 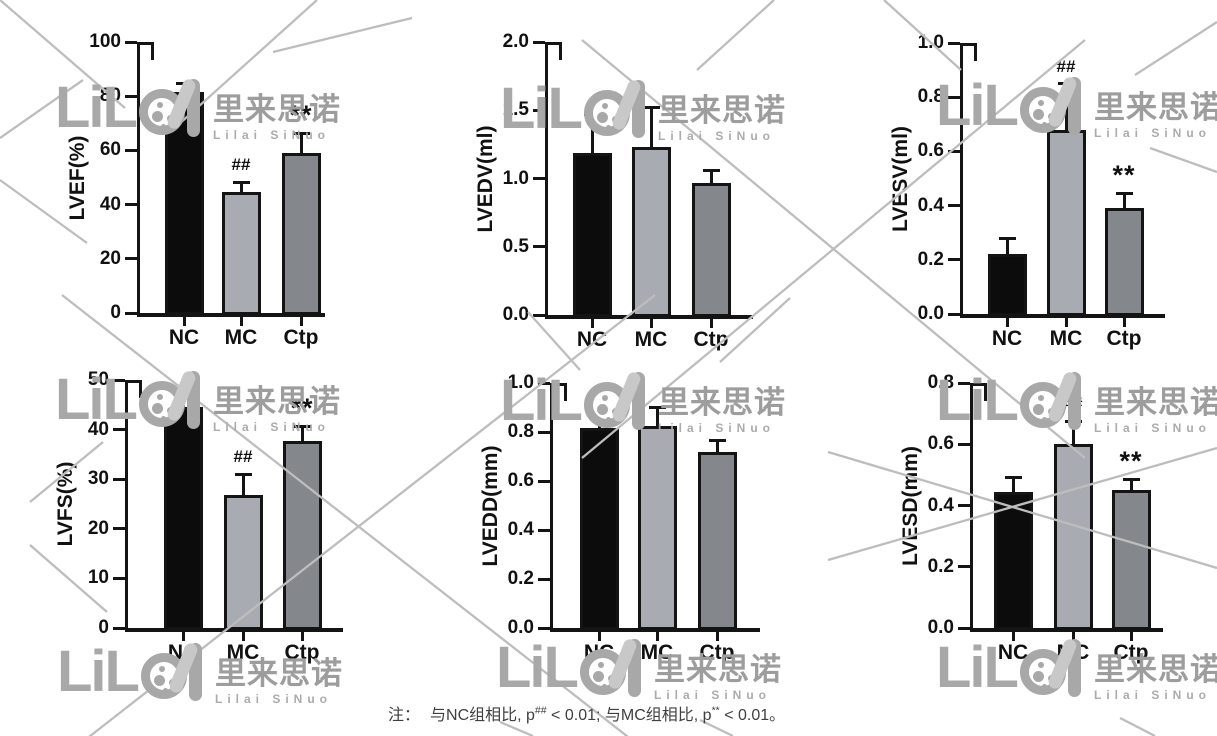 I want to click on chart-lvesv: 0.0 0.2 0.4 0.6 0.8 1.0 LVESV(ml) NC MC ## Ctp **, so click(x=1023, y=190).